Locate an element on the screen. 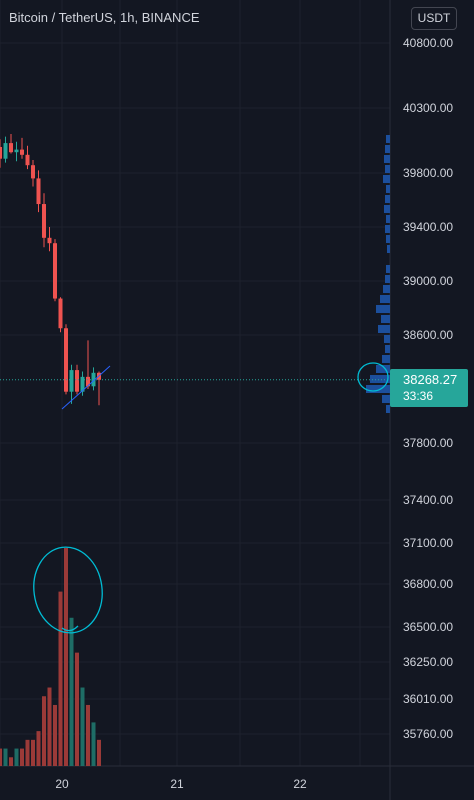 The height and width of the screenshot is (800, 474). trend-line is located at coordinates (86, 387).